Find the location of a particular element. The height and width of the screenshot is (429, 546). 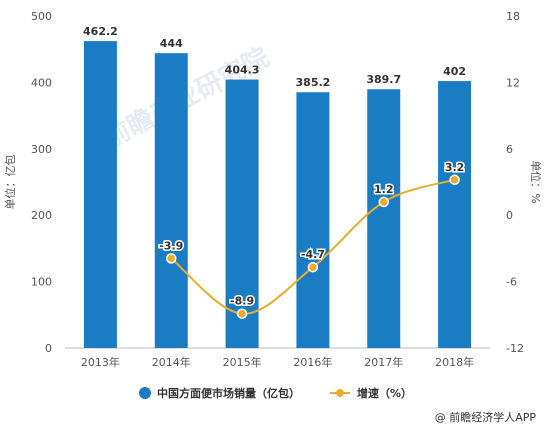

y2-tick-label: 0 is located at coordinates (509, 215).